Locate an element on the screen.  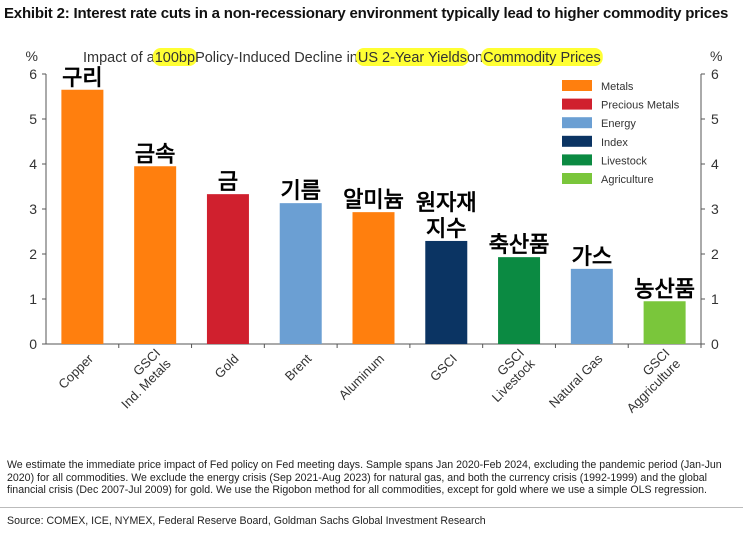
x-tick-label: Copper is located at coordinates (75, 371).